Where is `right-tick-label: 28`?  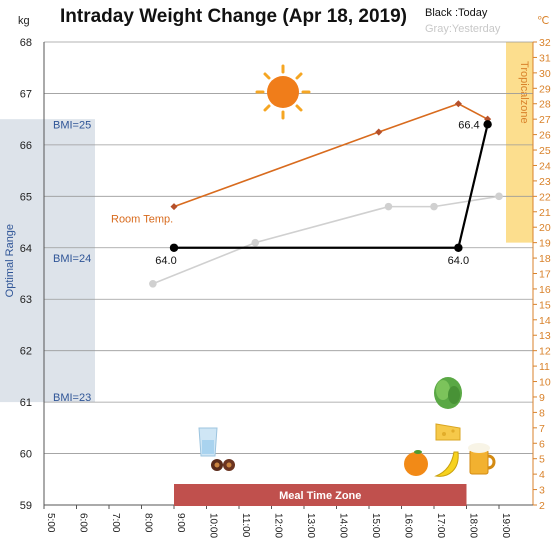 right-tick-label: 28 is located at coordinates (545, 105).